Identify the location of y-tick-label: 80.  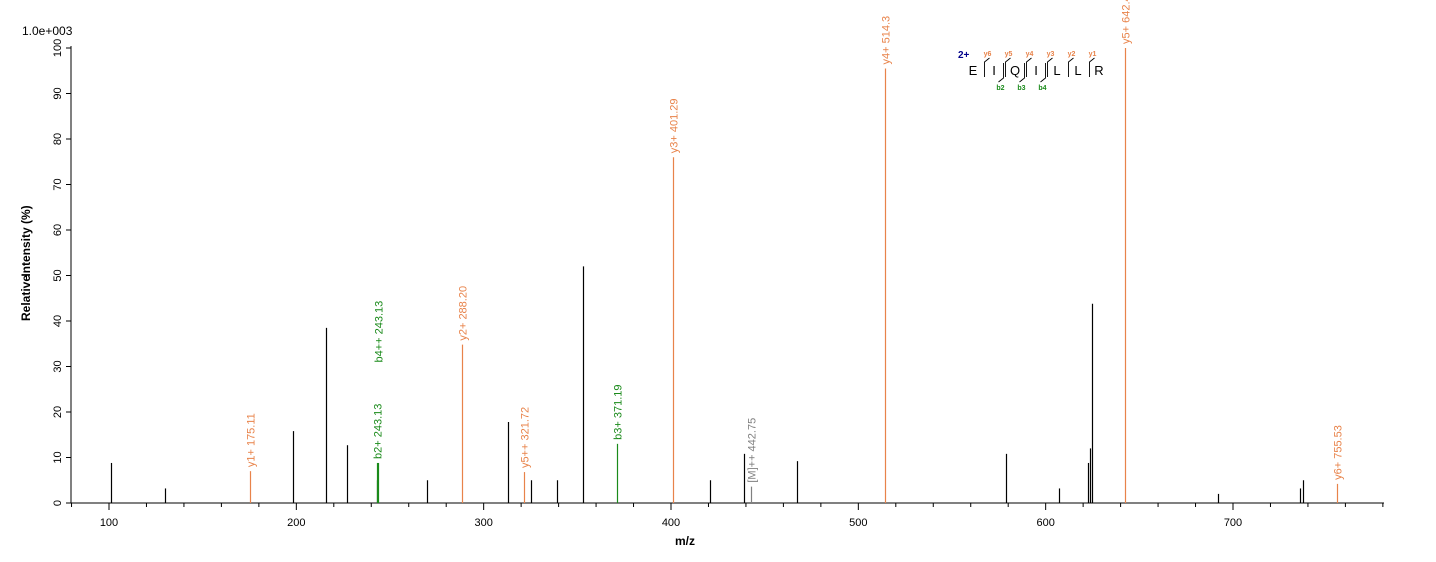
(58, 139).